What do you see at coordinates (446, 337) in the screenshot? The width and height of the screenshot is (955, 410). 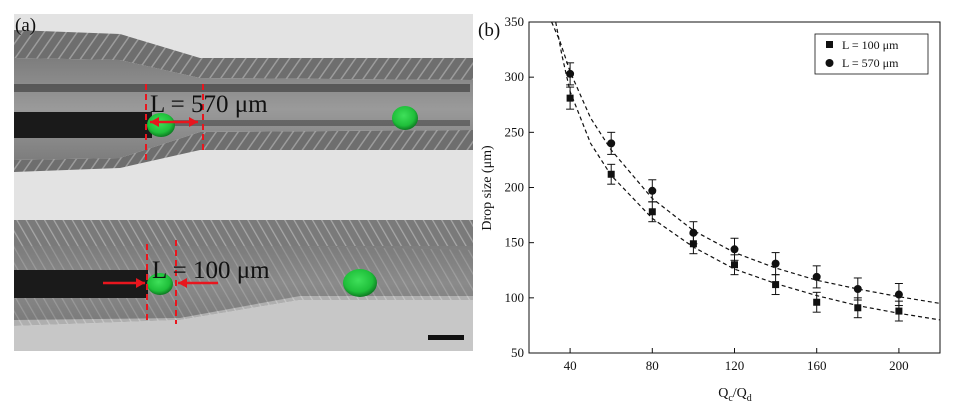 I see `scale-bar` at bounding box center [446, 337].